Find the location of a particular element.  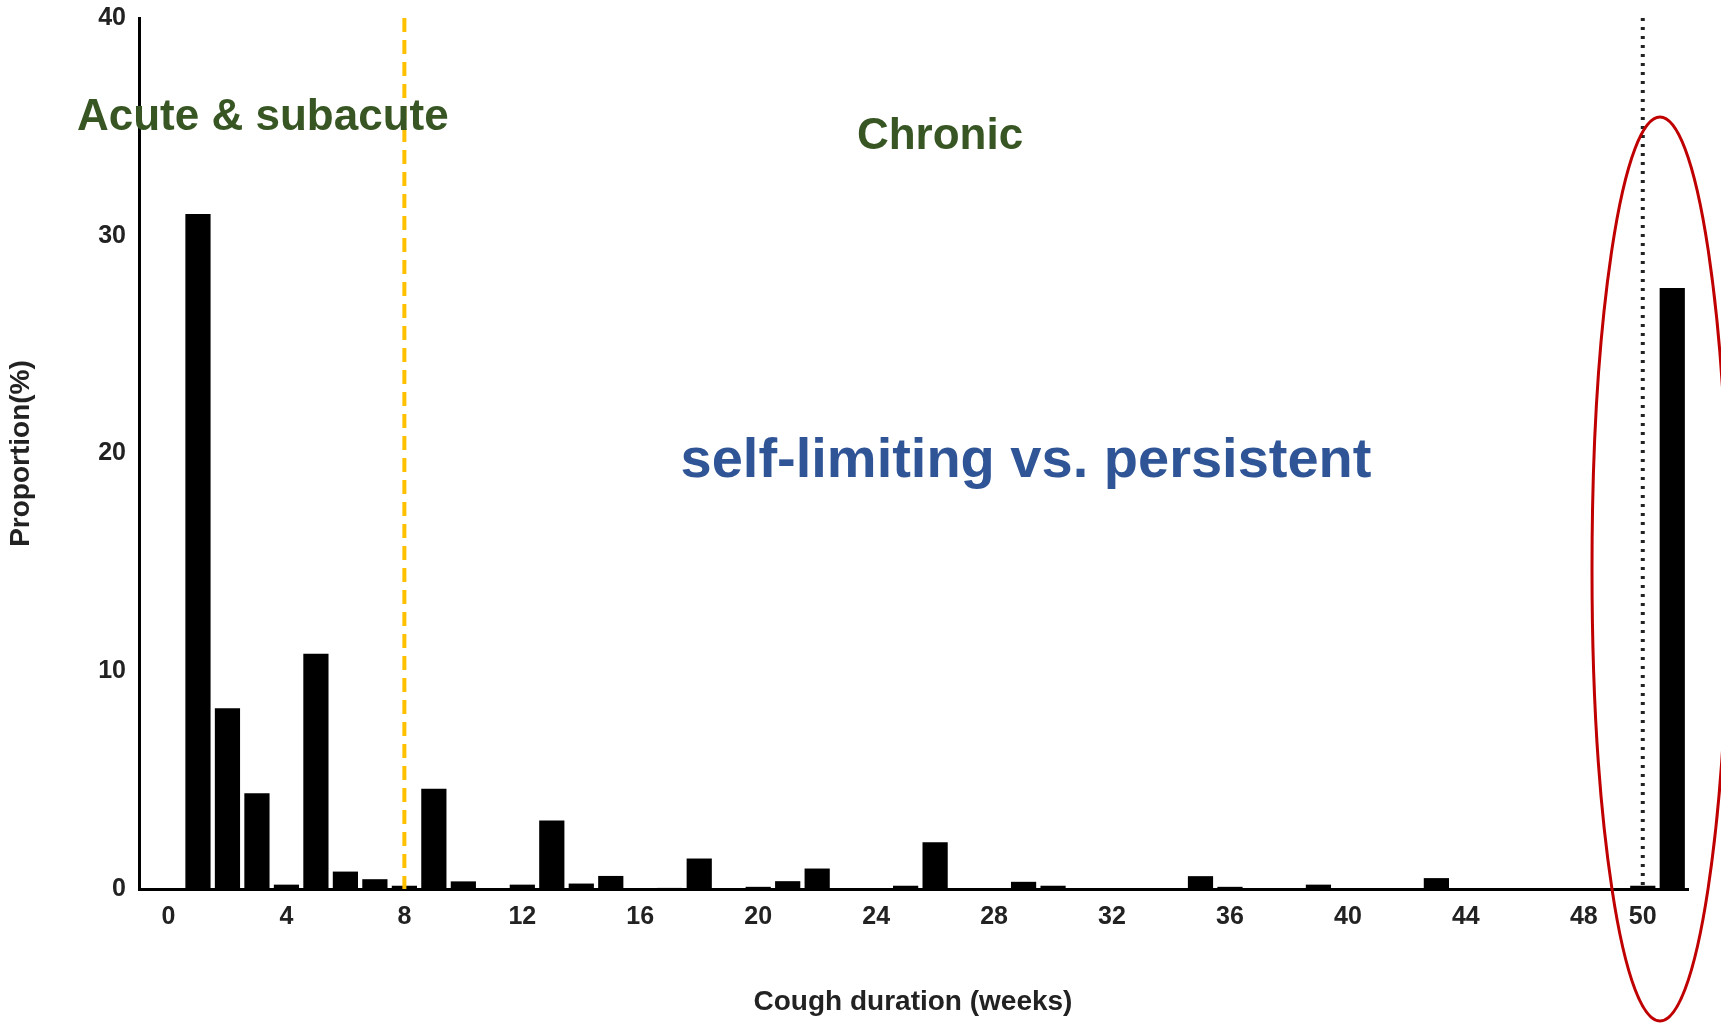

x-tick-label: 16 is located at coordinates (640, 914).